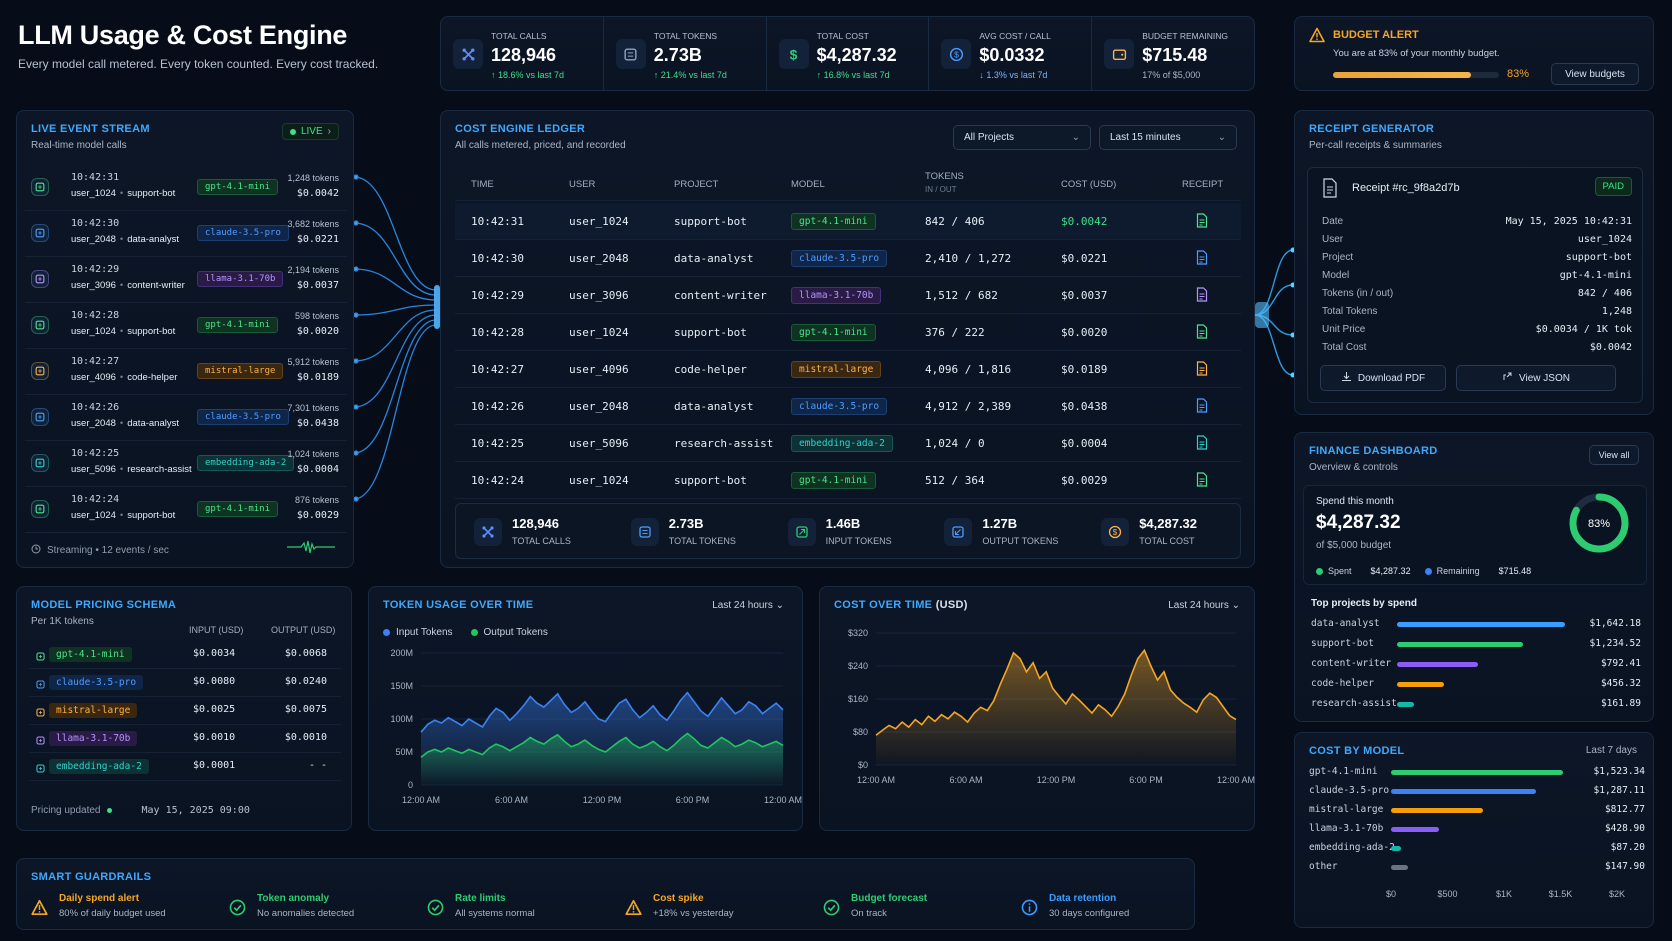 The height and width of the screenshot is (941, 1672). I want to click on time-filter-dropdown: Last 15 minutes ⌄, so click(1168, 137).